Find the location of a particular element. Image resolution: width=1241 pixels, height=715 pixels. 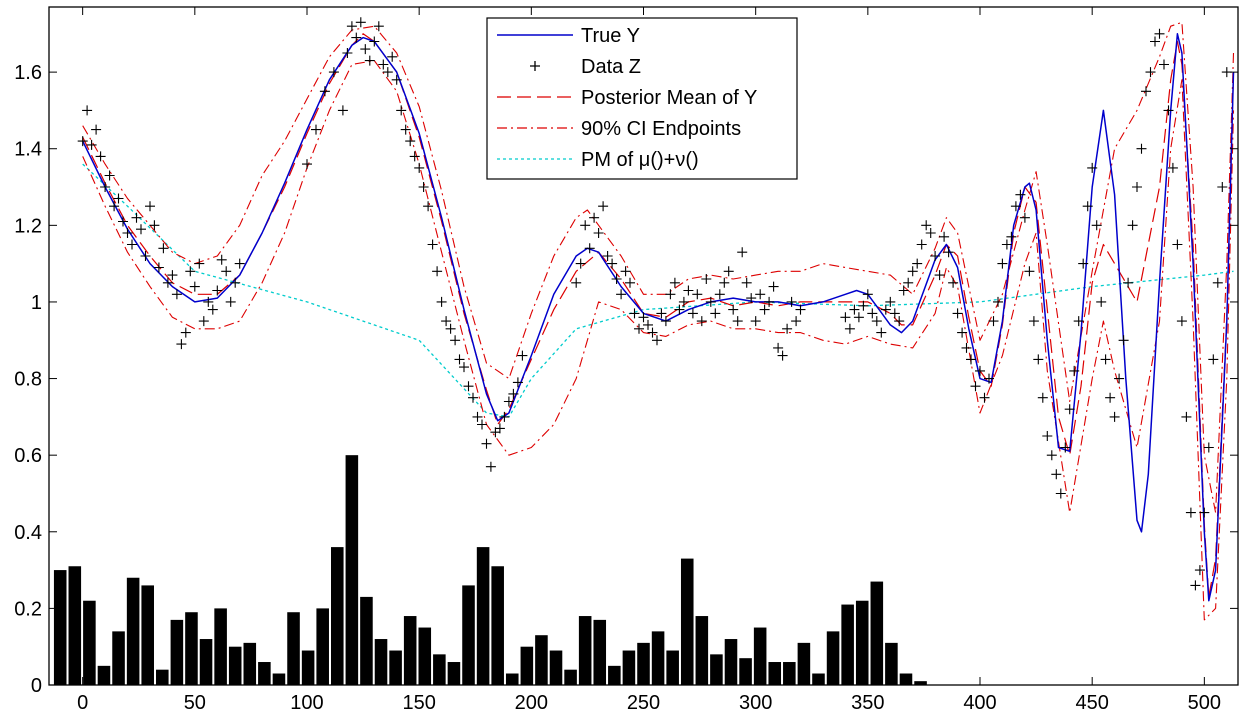

x-tick-label: 300 is located at coordinates (755, 703).